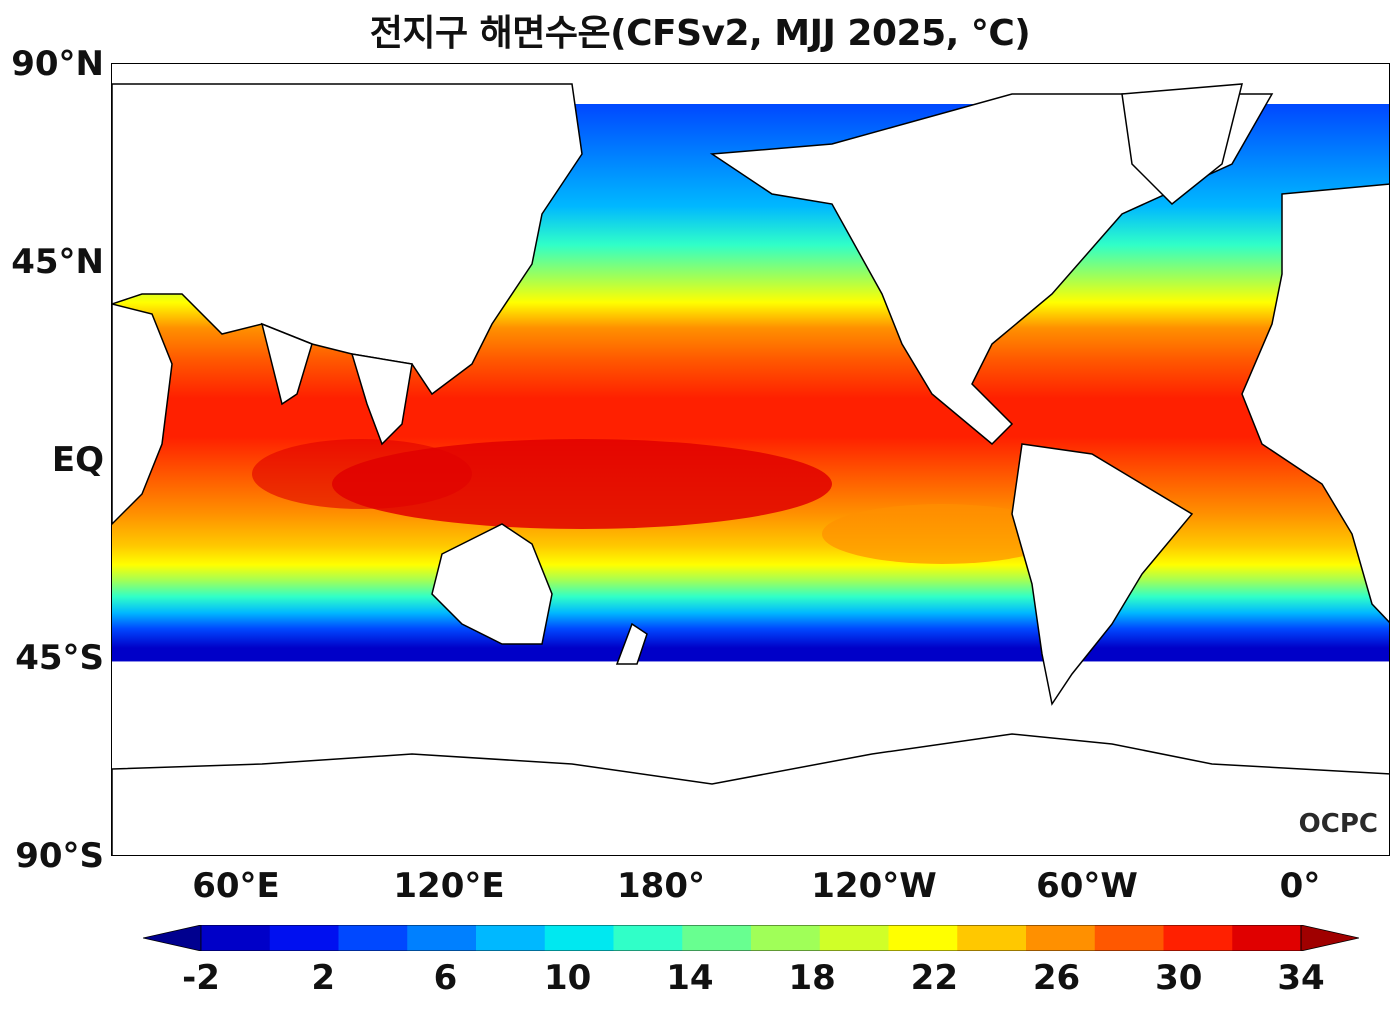 This screenshot has height=1011, width=1400. I want to click on colorbar-tick-label: 14, so click(690, 978).